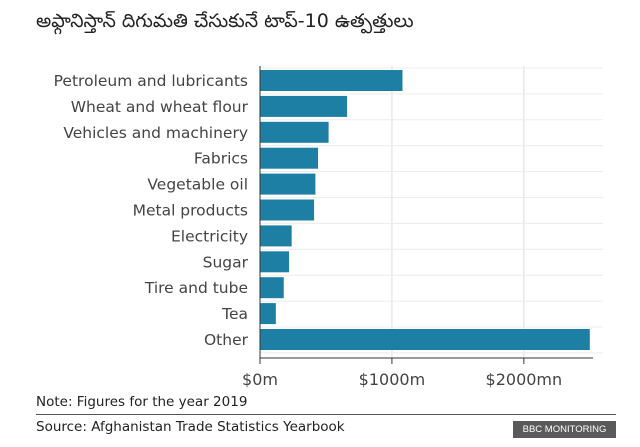 The image size is (640, 447). What do you see at coordinates (392, 379) in the screenshot?
I see `x-tick-label: $1000m` at bounding box center [392, 379].